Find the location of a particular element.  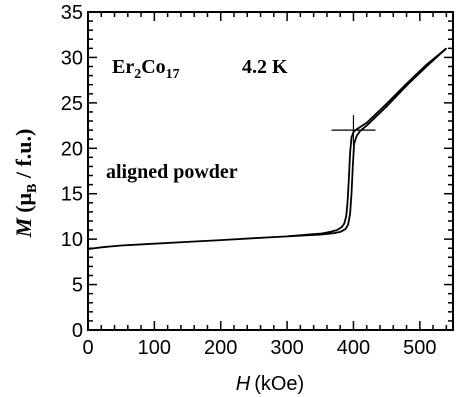

x-tick-label: 100 is located at coordinates (154, 348).